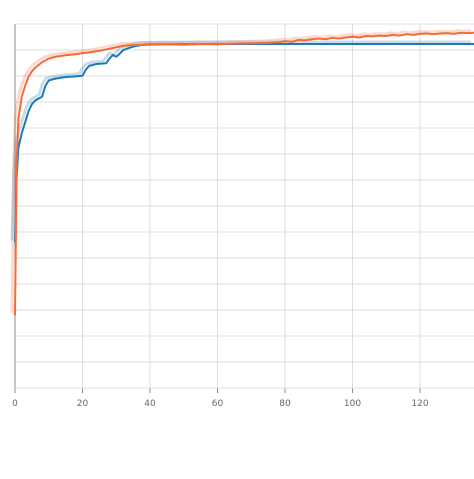  What do you see at coordinates (352, 404) in the screenshot?
I see `x-tick-label: 100` at bounding box center [352, 404].